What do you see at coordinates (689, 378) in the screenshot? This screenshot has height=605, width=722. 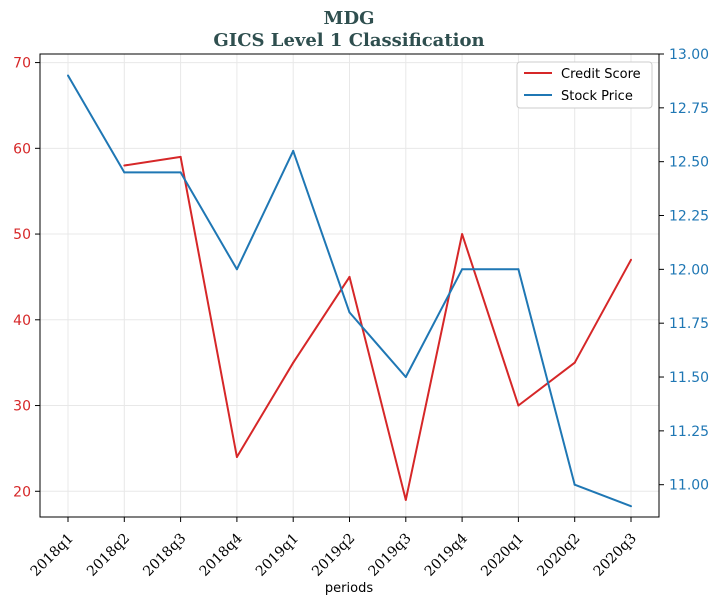 I see `right-y-tick-label: 11.50` at bounding box center [689, 378].